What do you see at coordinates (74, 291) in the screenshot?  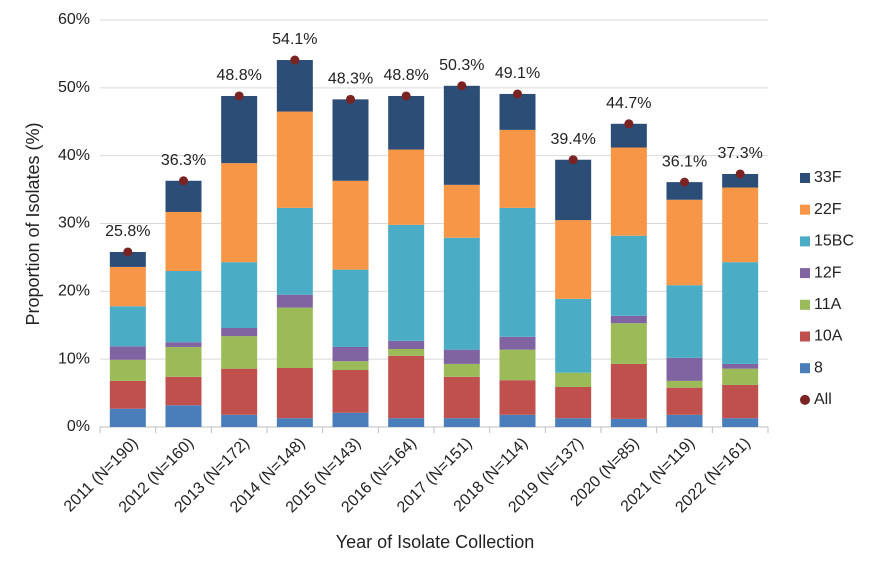 I see `y-tick-label: 20%` at bounding box center [74, 291].